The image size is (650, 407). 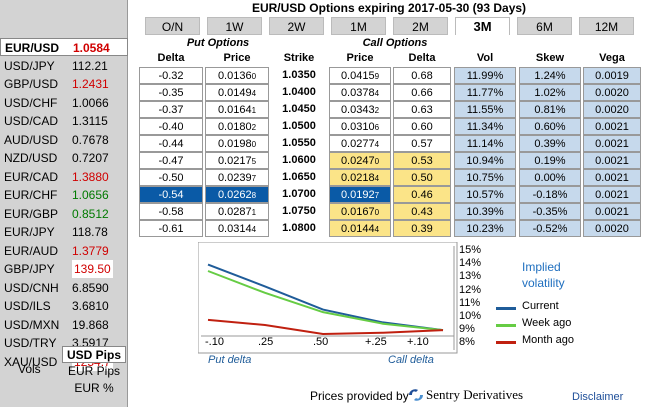 I want to click on cell-vol: 10.39%, so click(x=485, y=211).